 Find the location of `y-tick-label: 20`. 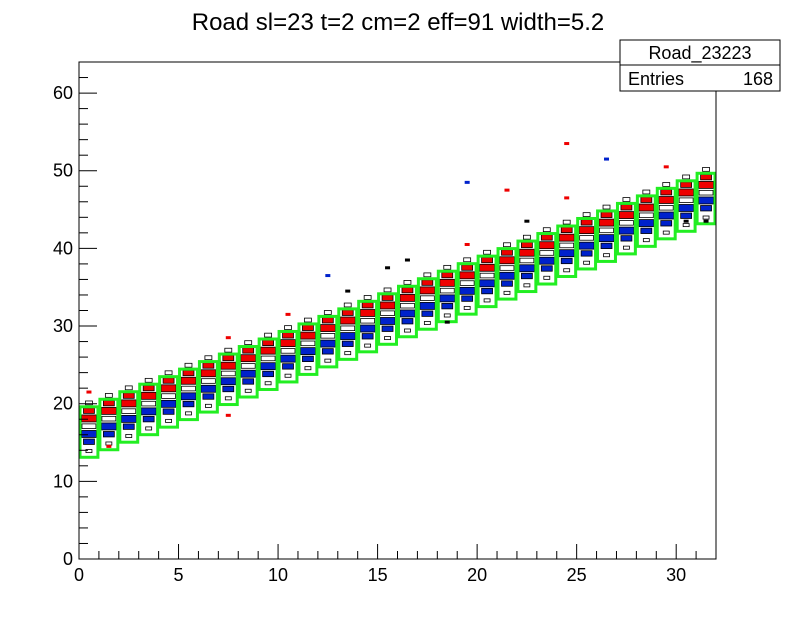

y-tick-label: 20 is located at coordinates (63, 404).